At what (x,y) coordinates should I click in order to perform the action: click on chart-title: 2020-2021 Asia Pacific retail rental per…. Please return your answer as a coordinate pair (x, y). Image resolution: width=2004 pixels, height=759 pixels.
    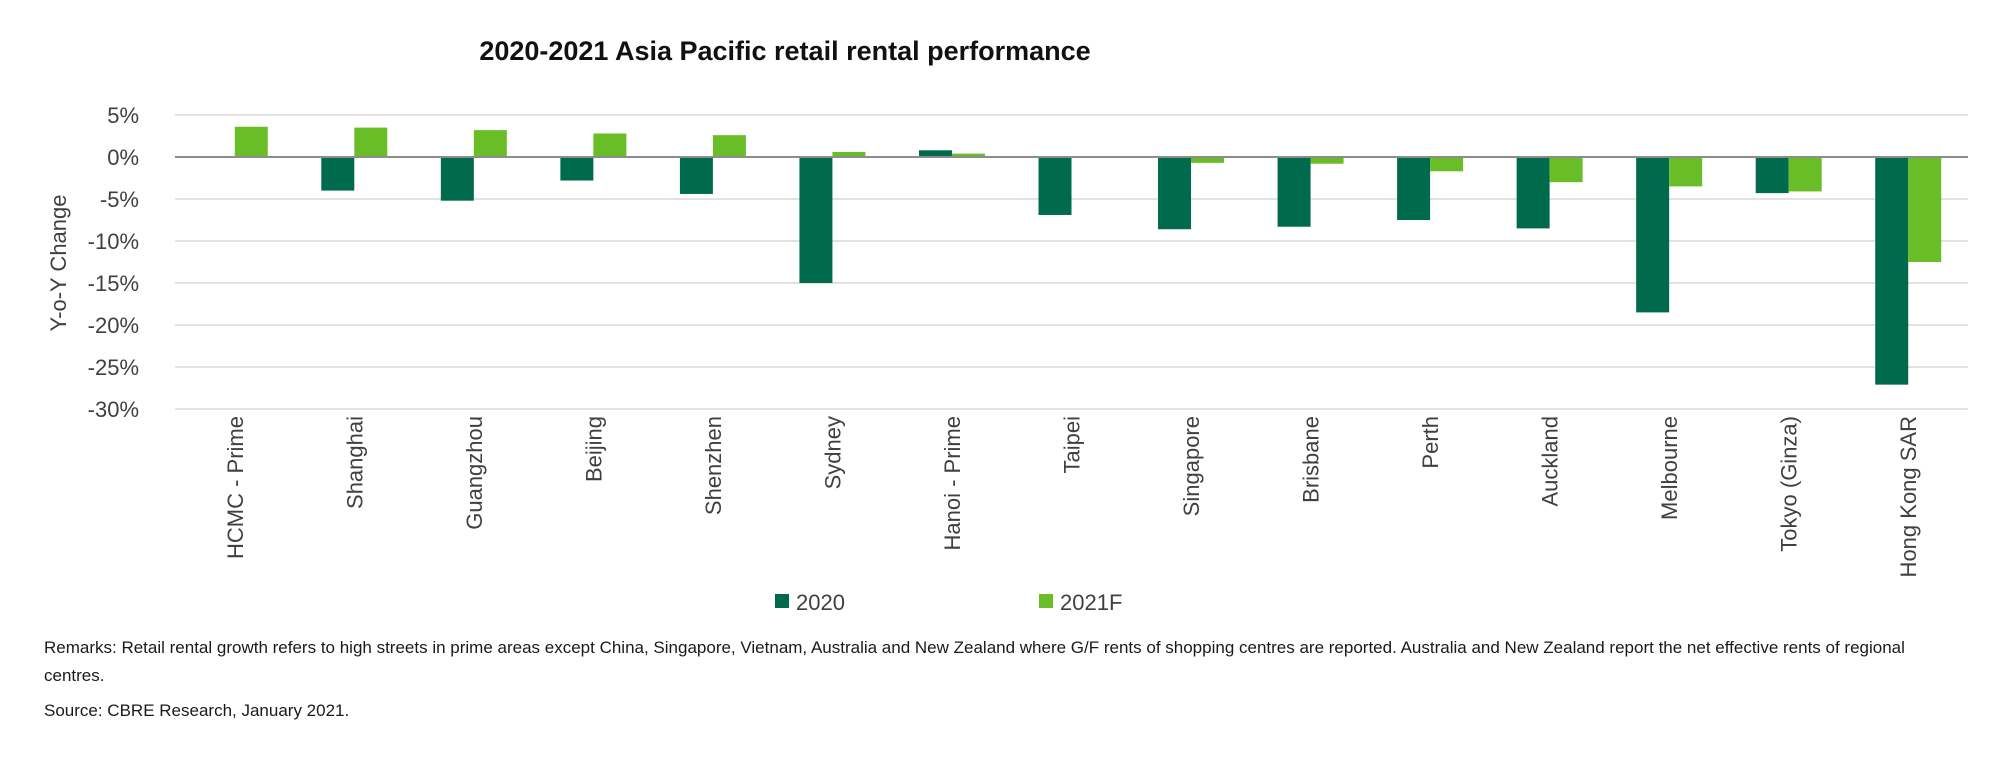
    Looking at the image, I should click on (785, 51).